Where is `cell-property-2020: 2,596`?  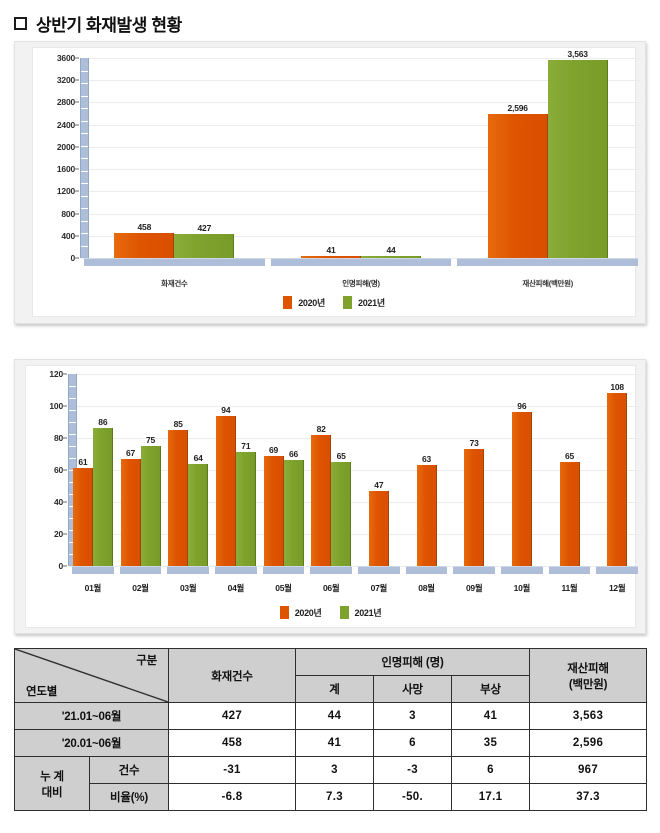 cell-property-2020: 2,596 is located at coordinates (588, 743).